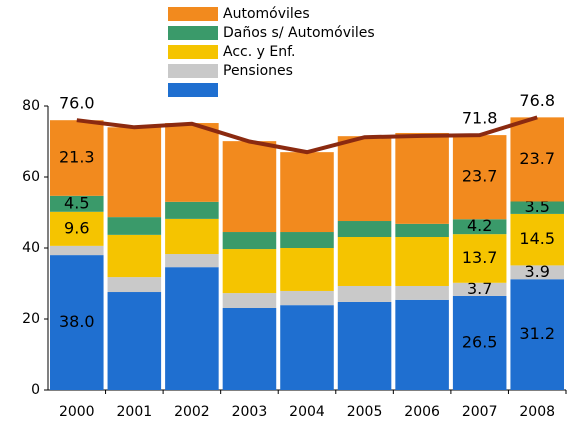 The image size is (577, 423). Describe the element at coordinates (135, 412) in the screenshot. I see `x-tick-label: 2001` at that location.